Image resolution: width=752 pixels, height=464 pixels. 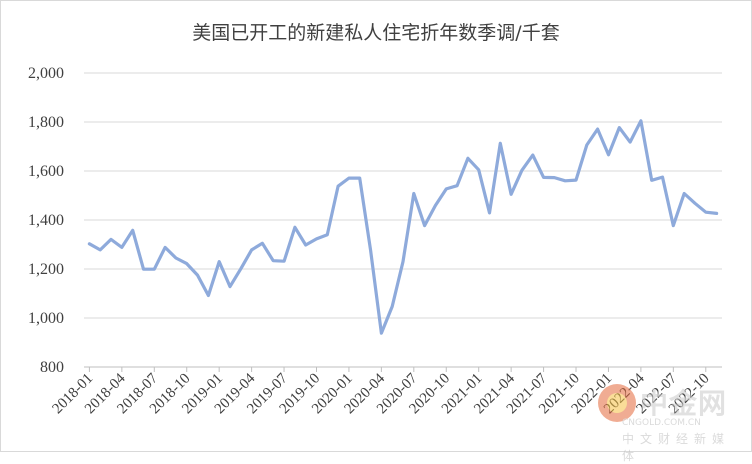 I want to click on y-tick-label: 1,600, so click(x=46, y=171).